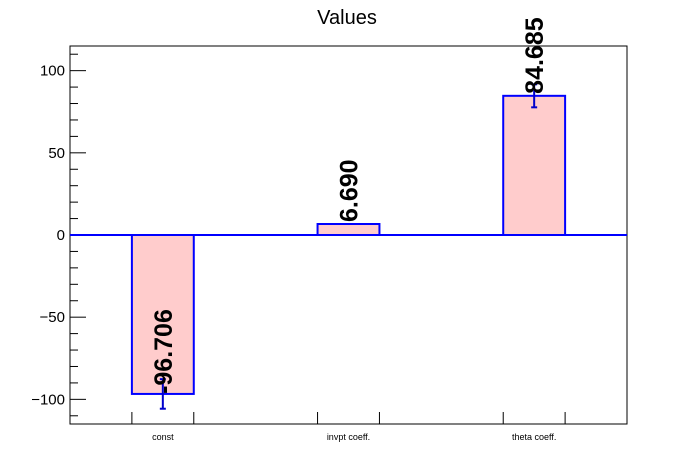 This screenshot has width=696, height=472. I want to click on y-tick-label: 50, so click(56, 153).